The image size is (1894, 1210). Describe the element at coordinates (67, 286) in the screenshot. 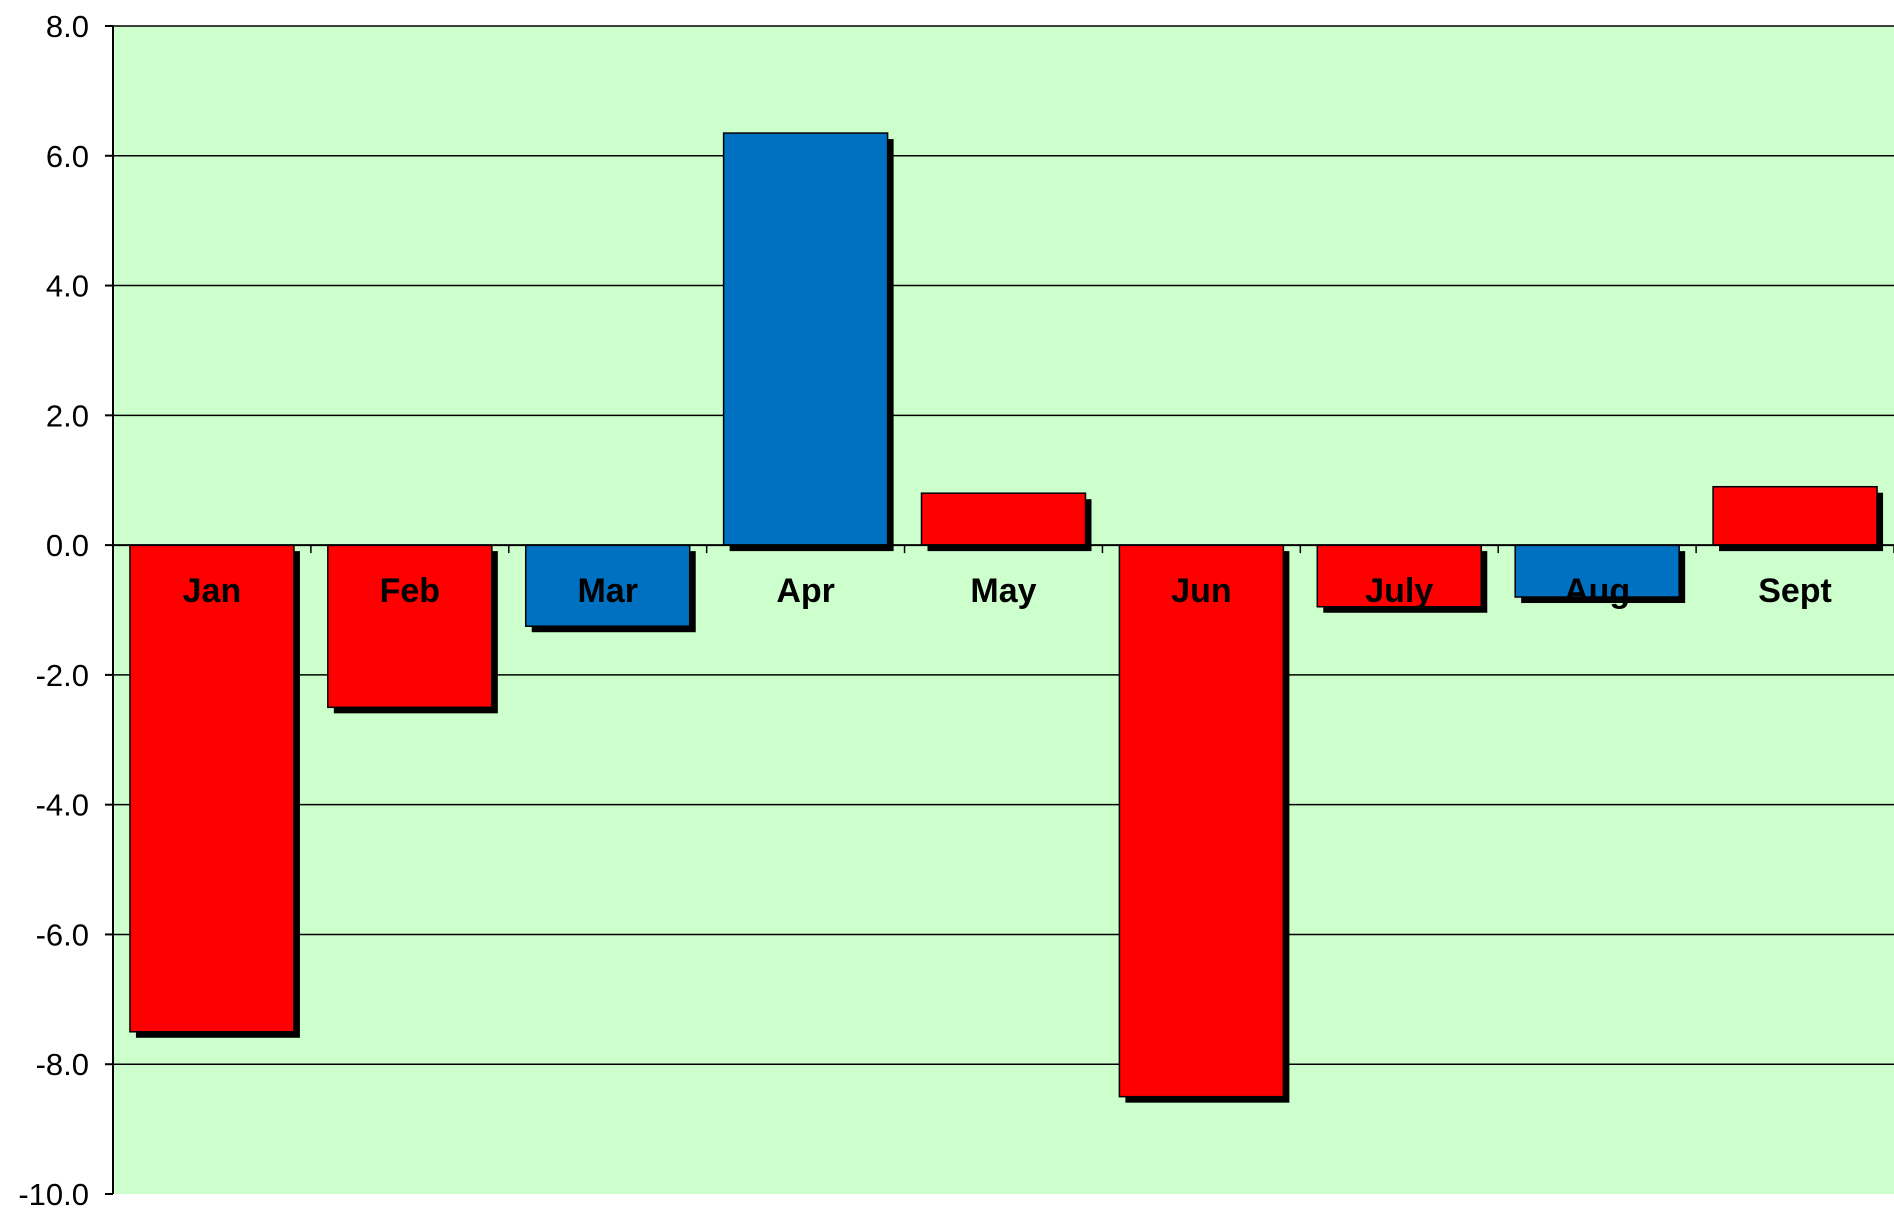

I see `y-tick-label: 4.0` at that location.